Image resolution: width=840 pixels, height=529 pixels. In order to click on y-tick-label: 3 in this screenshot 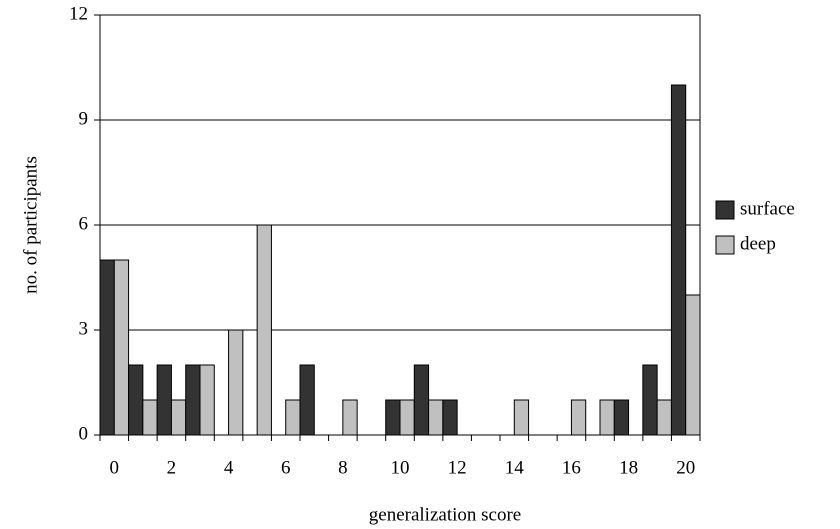, I will do `click(84, 328)`.